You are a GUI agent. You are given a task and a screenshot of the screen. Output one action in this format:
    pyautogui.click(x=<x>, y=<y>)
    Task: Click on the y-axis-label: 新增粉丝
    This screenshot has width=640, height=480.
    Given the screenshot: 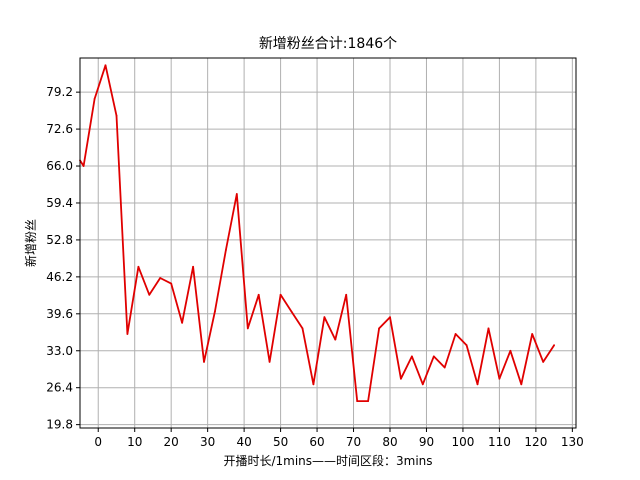 What is the action you would take?
    pyautogui.click(x=30, y=243)
    